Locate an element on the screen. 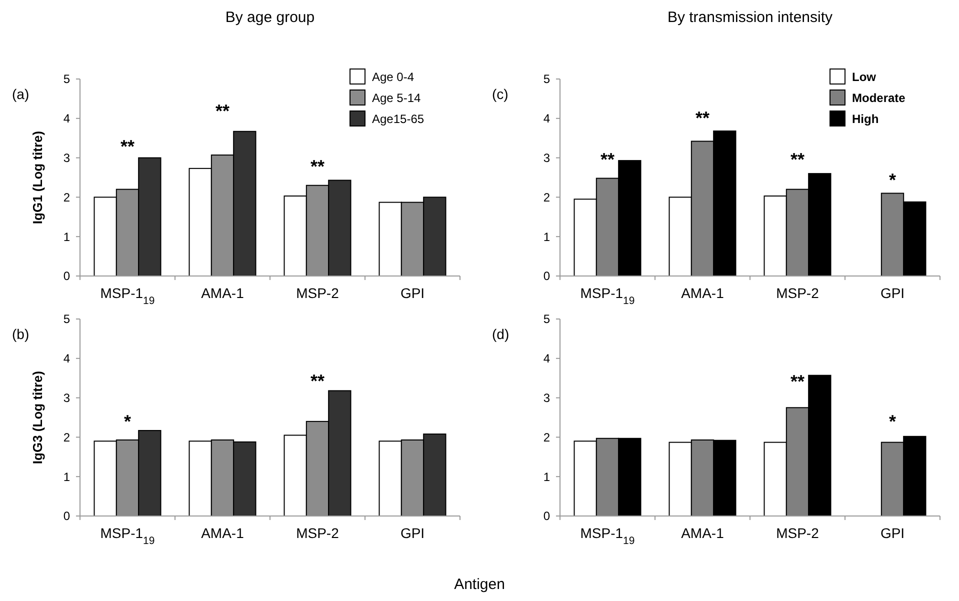 This screenshot has height=601, width=959. legend-label: High is located at coordinates (865, 119).